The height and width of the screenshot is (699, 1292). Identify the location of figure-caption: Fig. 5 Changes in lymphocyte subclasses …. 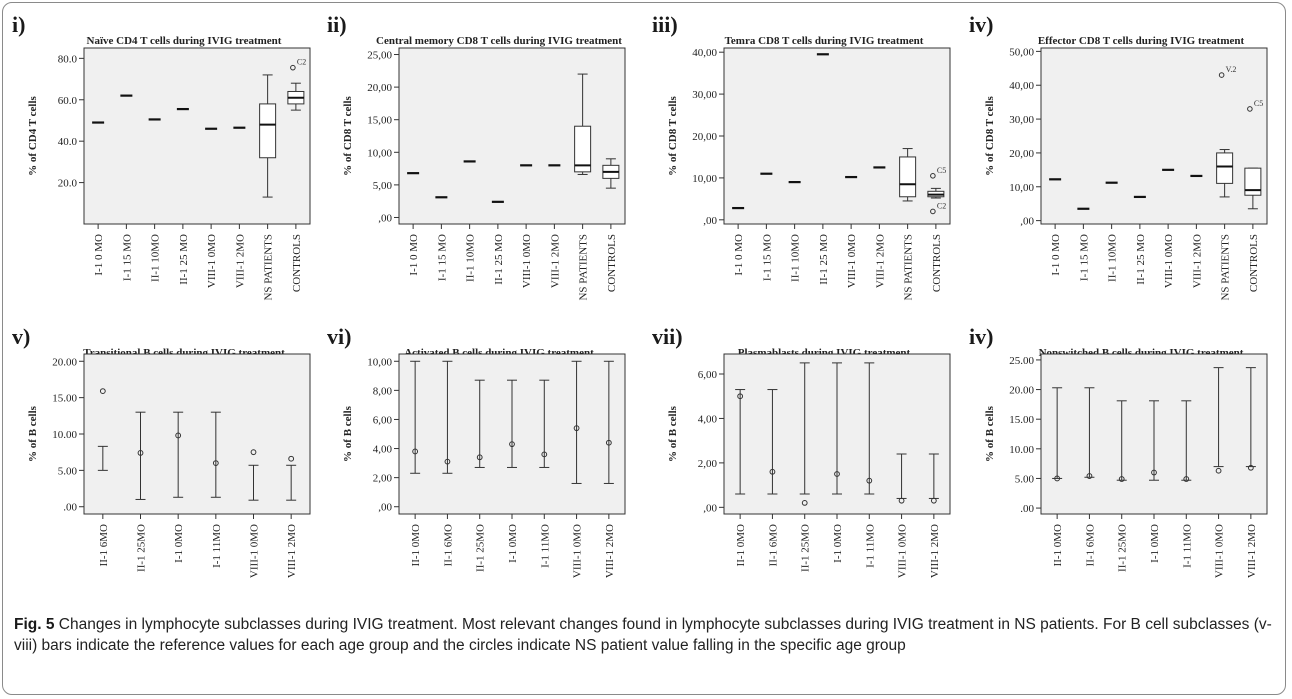
(645, 635).